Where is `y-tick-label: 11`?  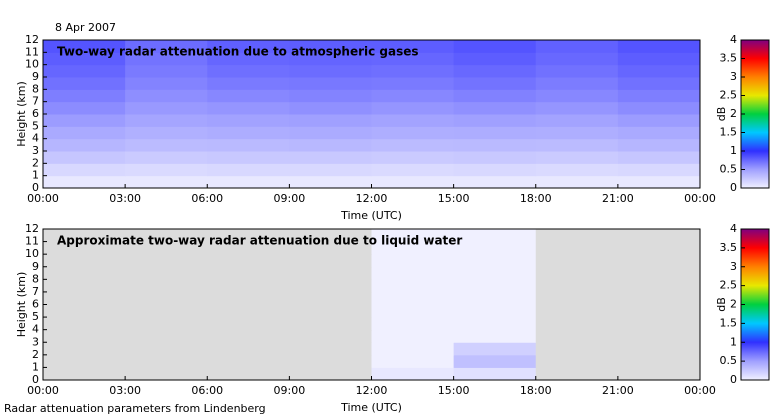
y-tick-label: 11 is located at coordinates (32, 241).